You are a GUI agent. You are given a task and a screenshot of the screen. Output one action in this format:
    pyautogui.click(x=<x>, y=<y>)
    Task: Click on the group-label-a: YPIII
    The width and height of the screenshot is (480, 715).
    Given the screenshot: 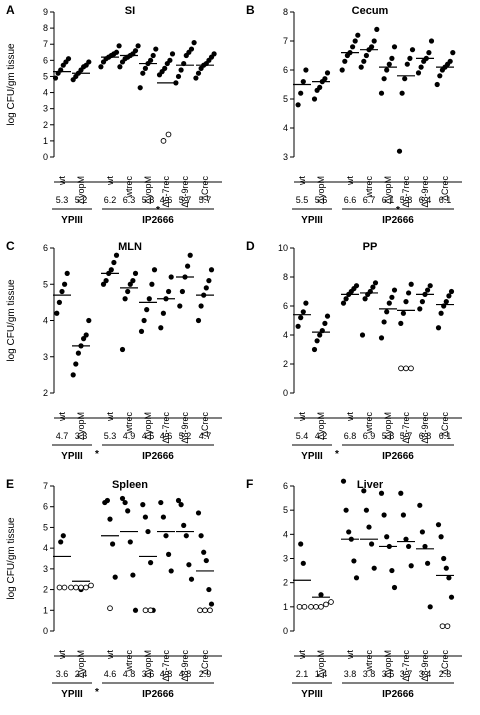 What is the action you would take?
    pyautogui.click(x=312, y=456)
    